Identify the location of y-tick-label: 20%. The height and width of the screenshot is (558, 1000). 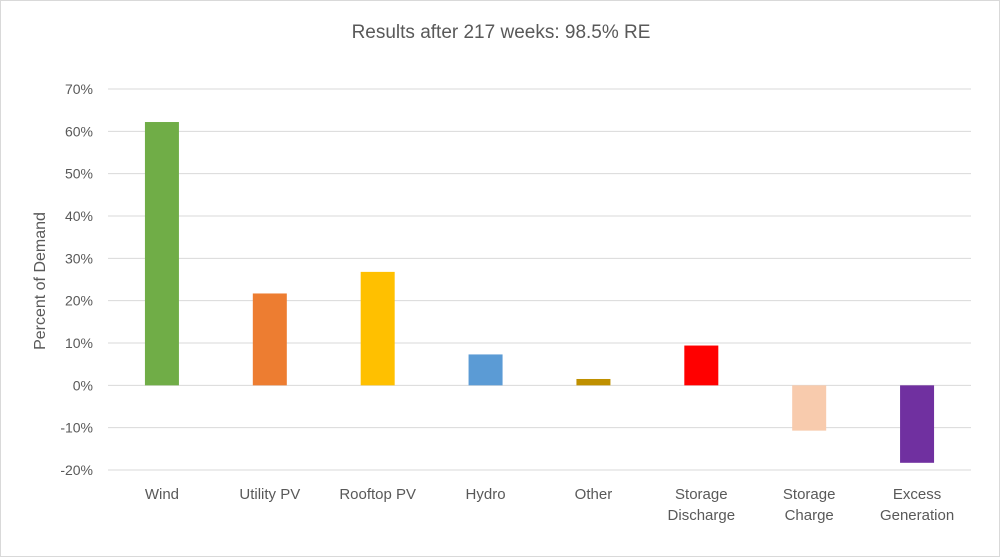
(79, 301).